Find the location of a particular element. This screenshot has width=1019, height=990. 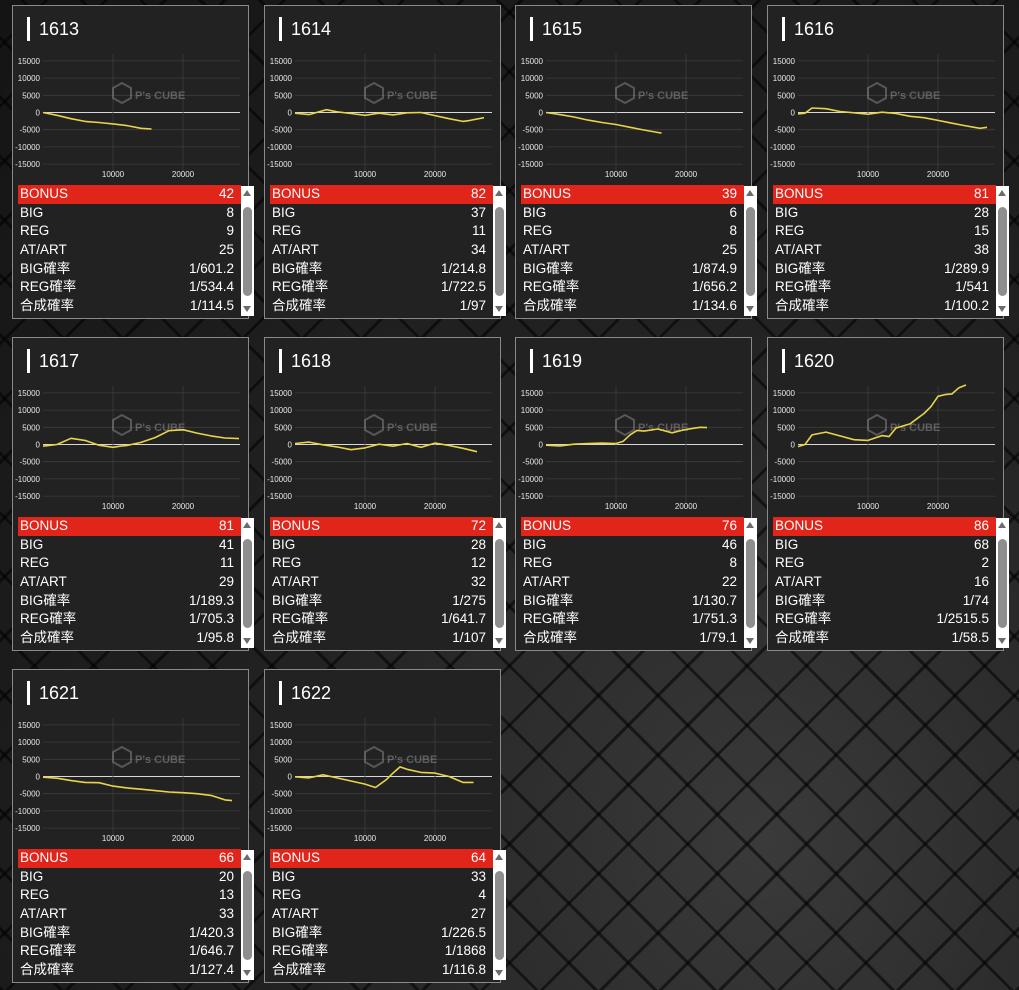

stat-row: BIG 46 is located at coordinates (632, 545).